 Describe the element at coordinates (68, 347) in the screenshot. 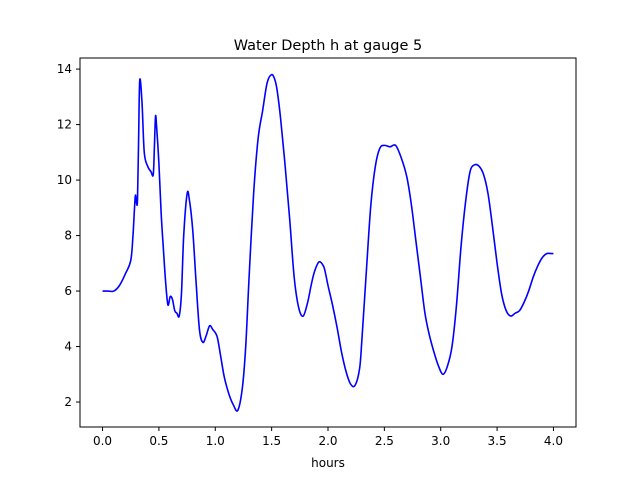

I see `y-tick-label: 4` at that location.